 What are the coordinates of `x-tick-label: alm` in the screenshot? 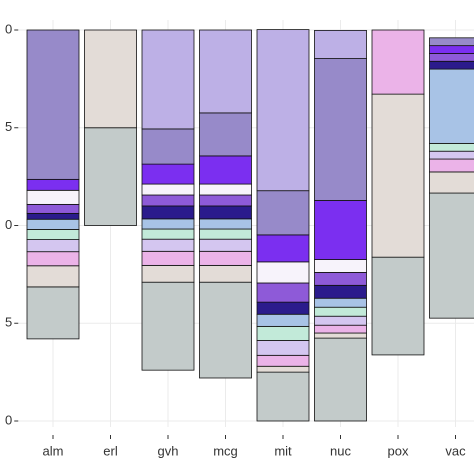 It's located at (53, 450).